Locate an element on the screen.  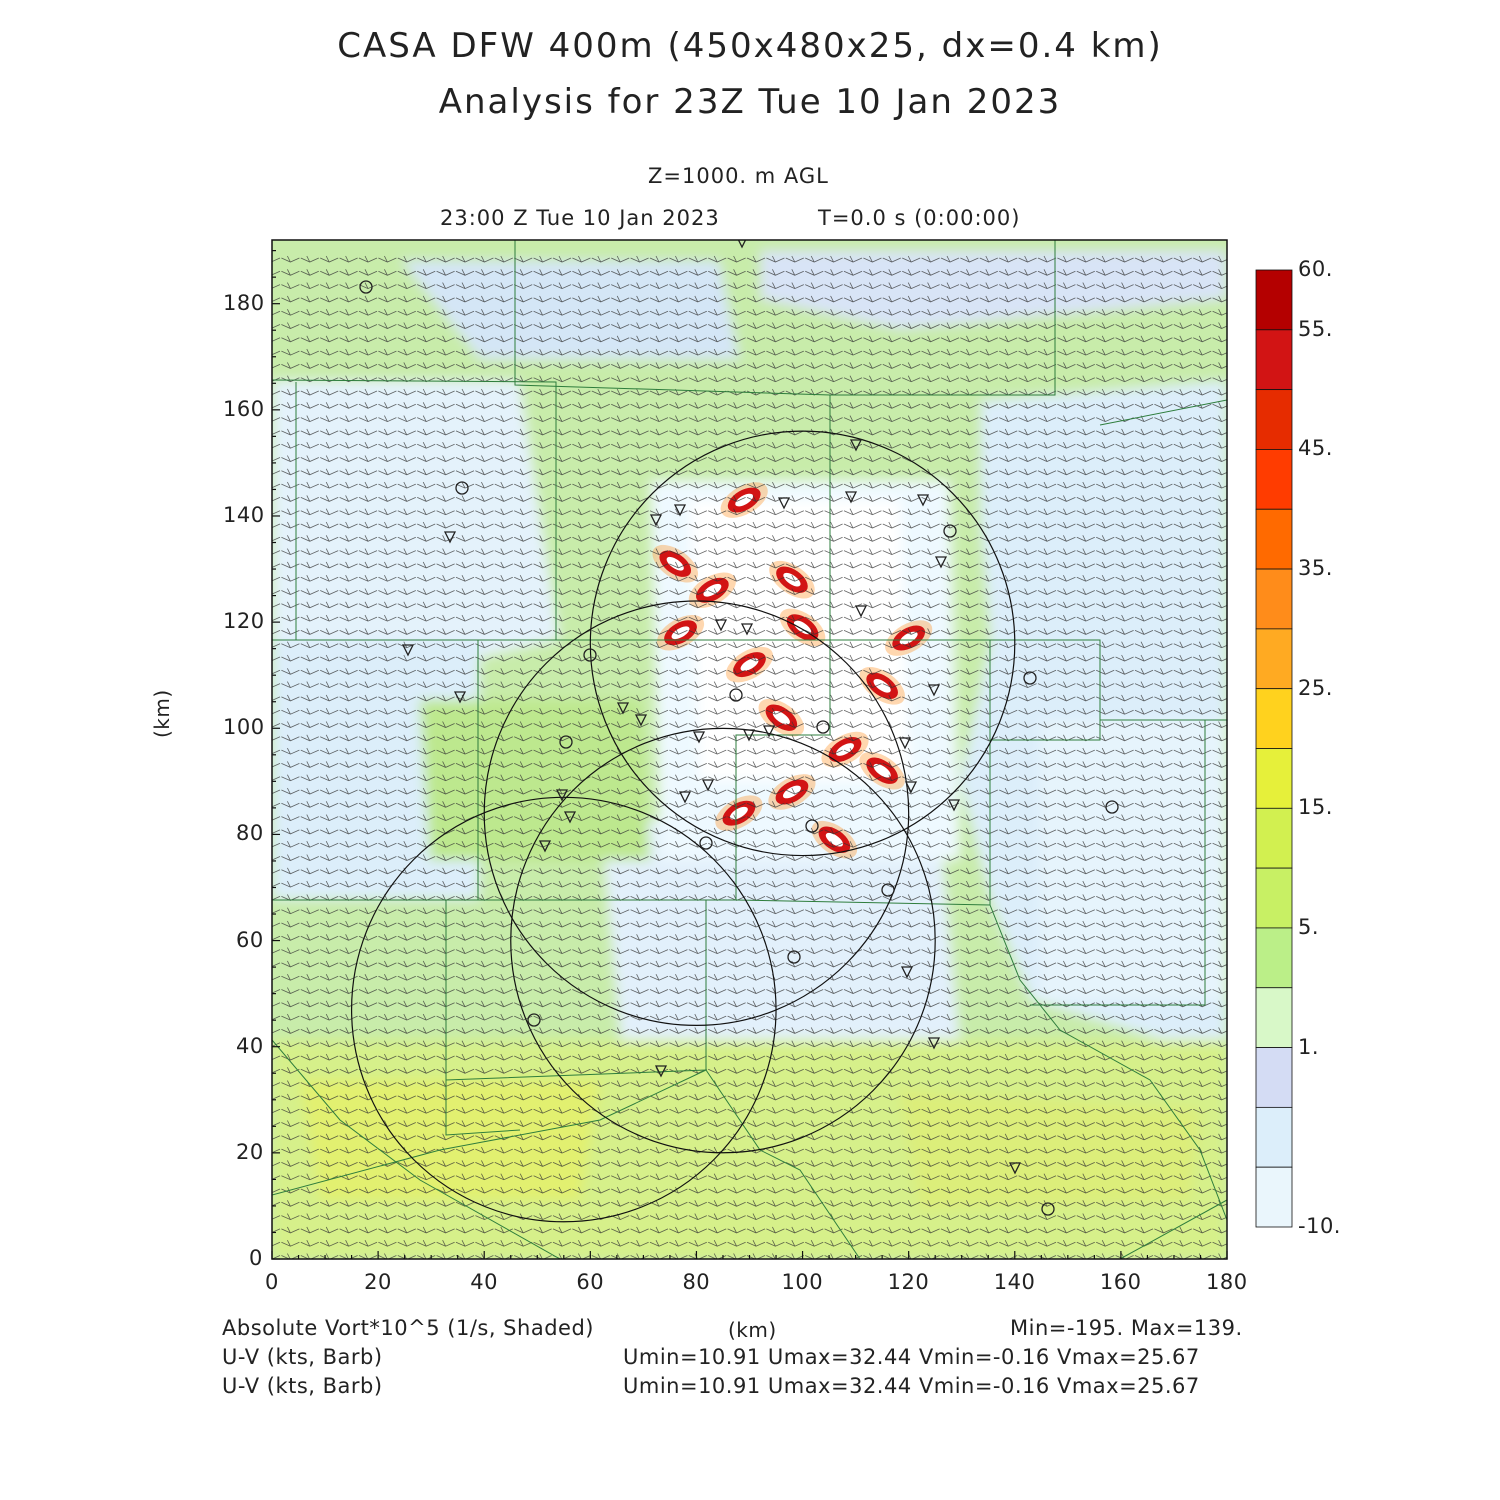
x-tick-label: 40 is located at coordinates (484, 1282).